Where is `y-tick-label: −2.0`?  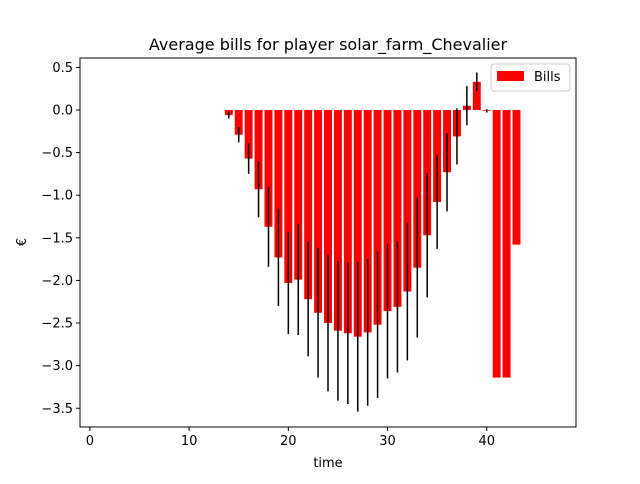 y-tick-label: −2.0 is located at coordinates (57, 281).